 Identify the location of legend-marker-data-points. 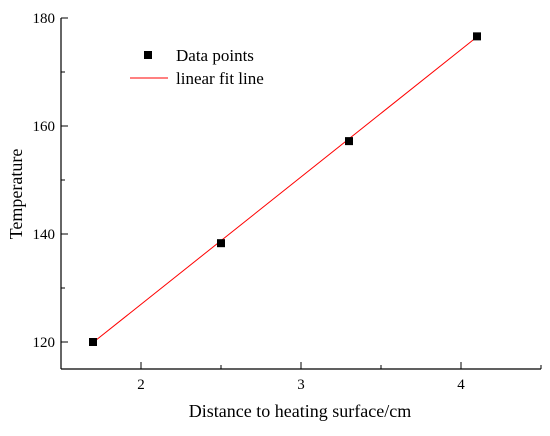
(148, 55).